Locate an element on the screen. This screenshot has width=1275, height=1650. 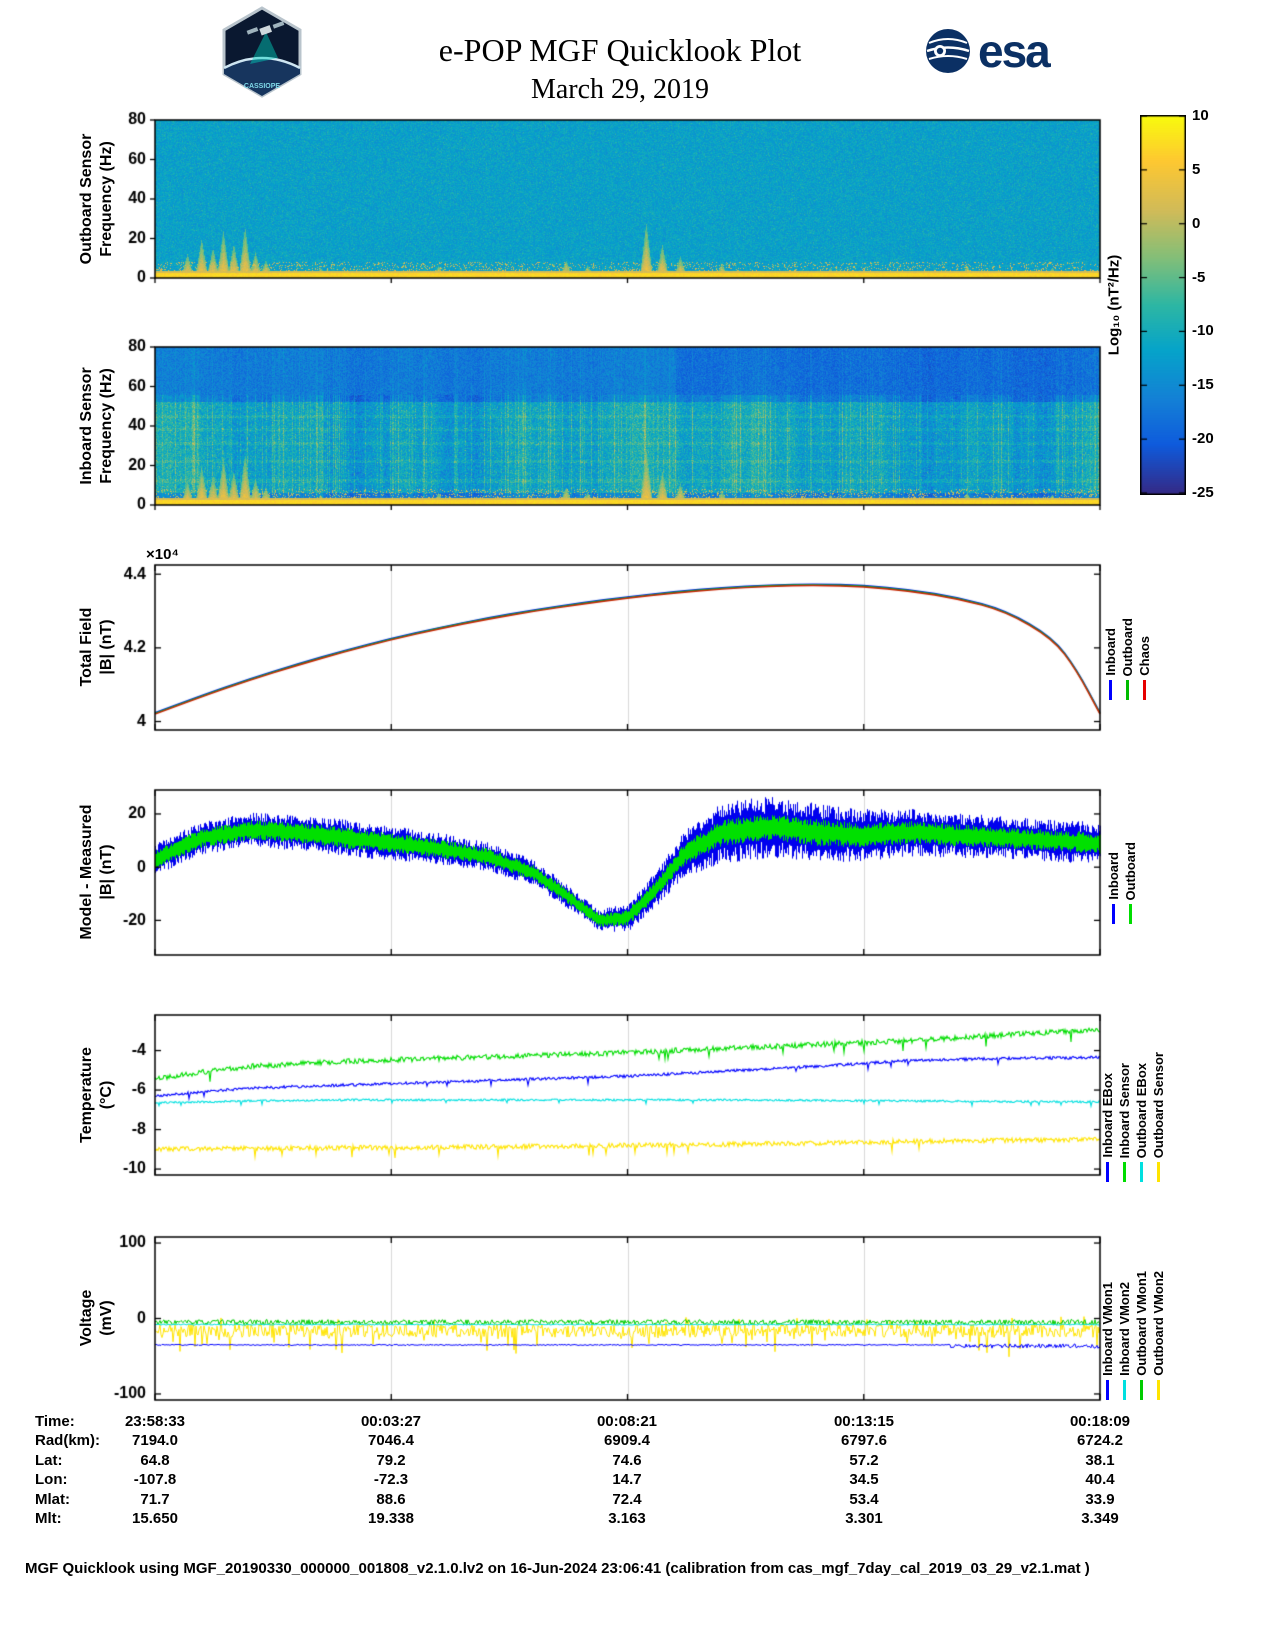
colorbar-tick-label: 5 is located at coordinates (1196, 169).